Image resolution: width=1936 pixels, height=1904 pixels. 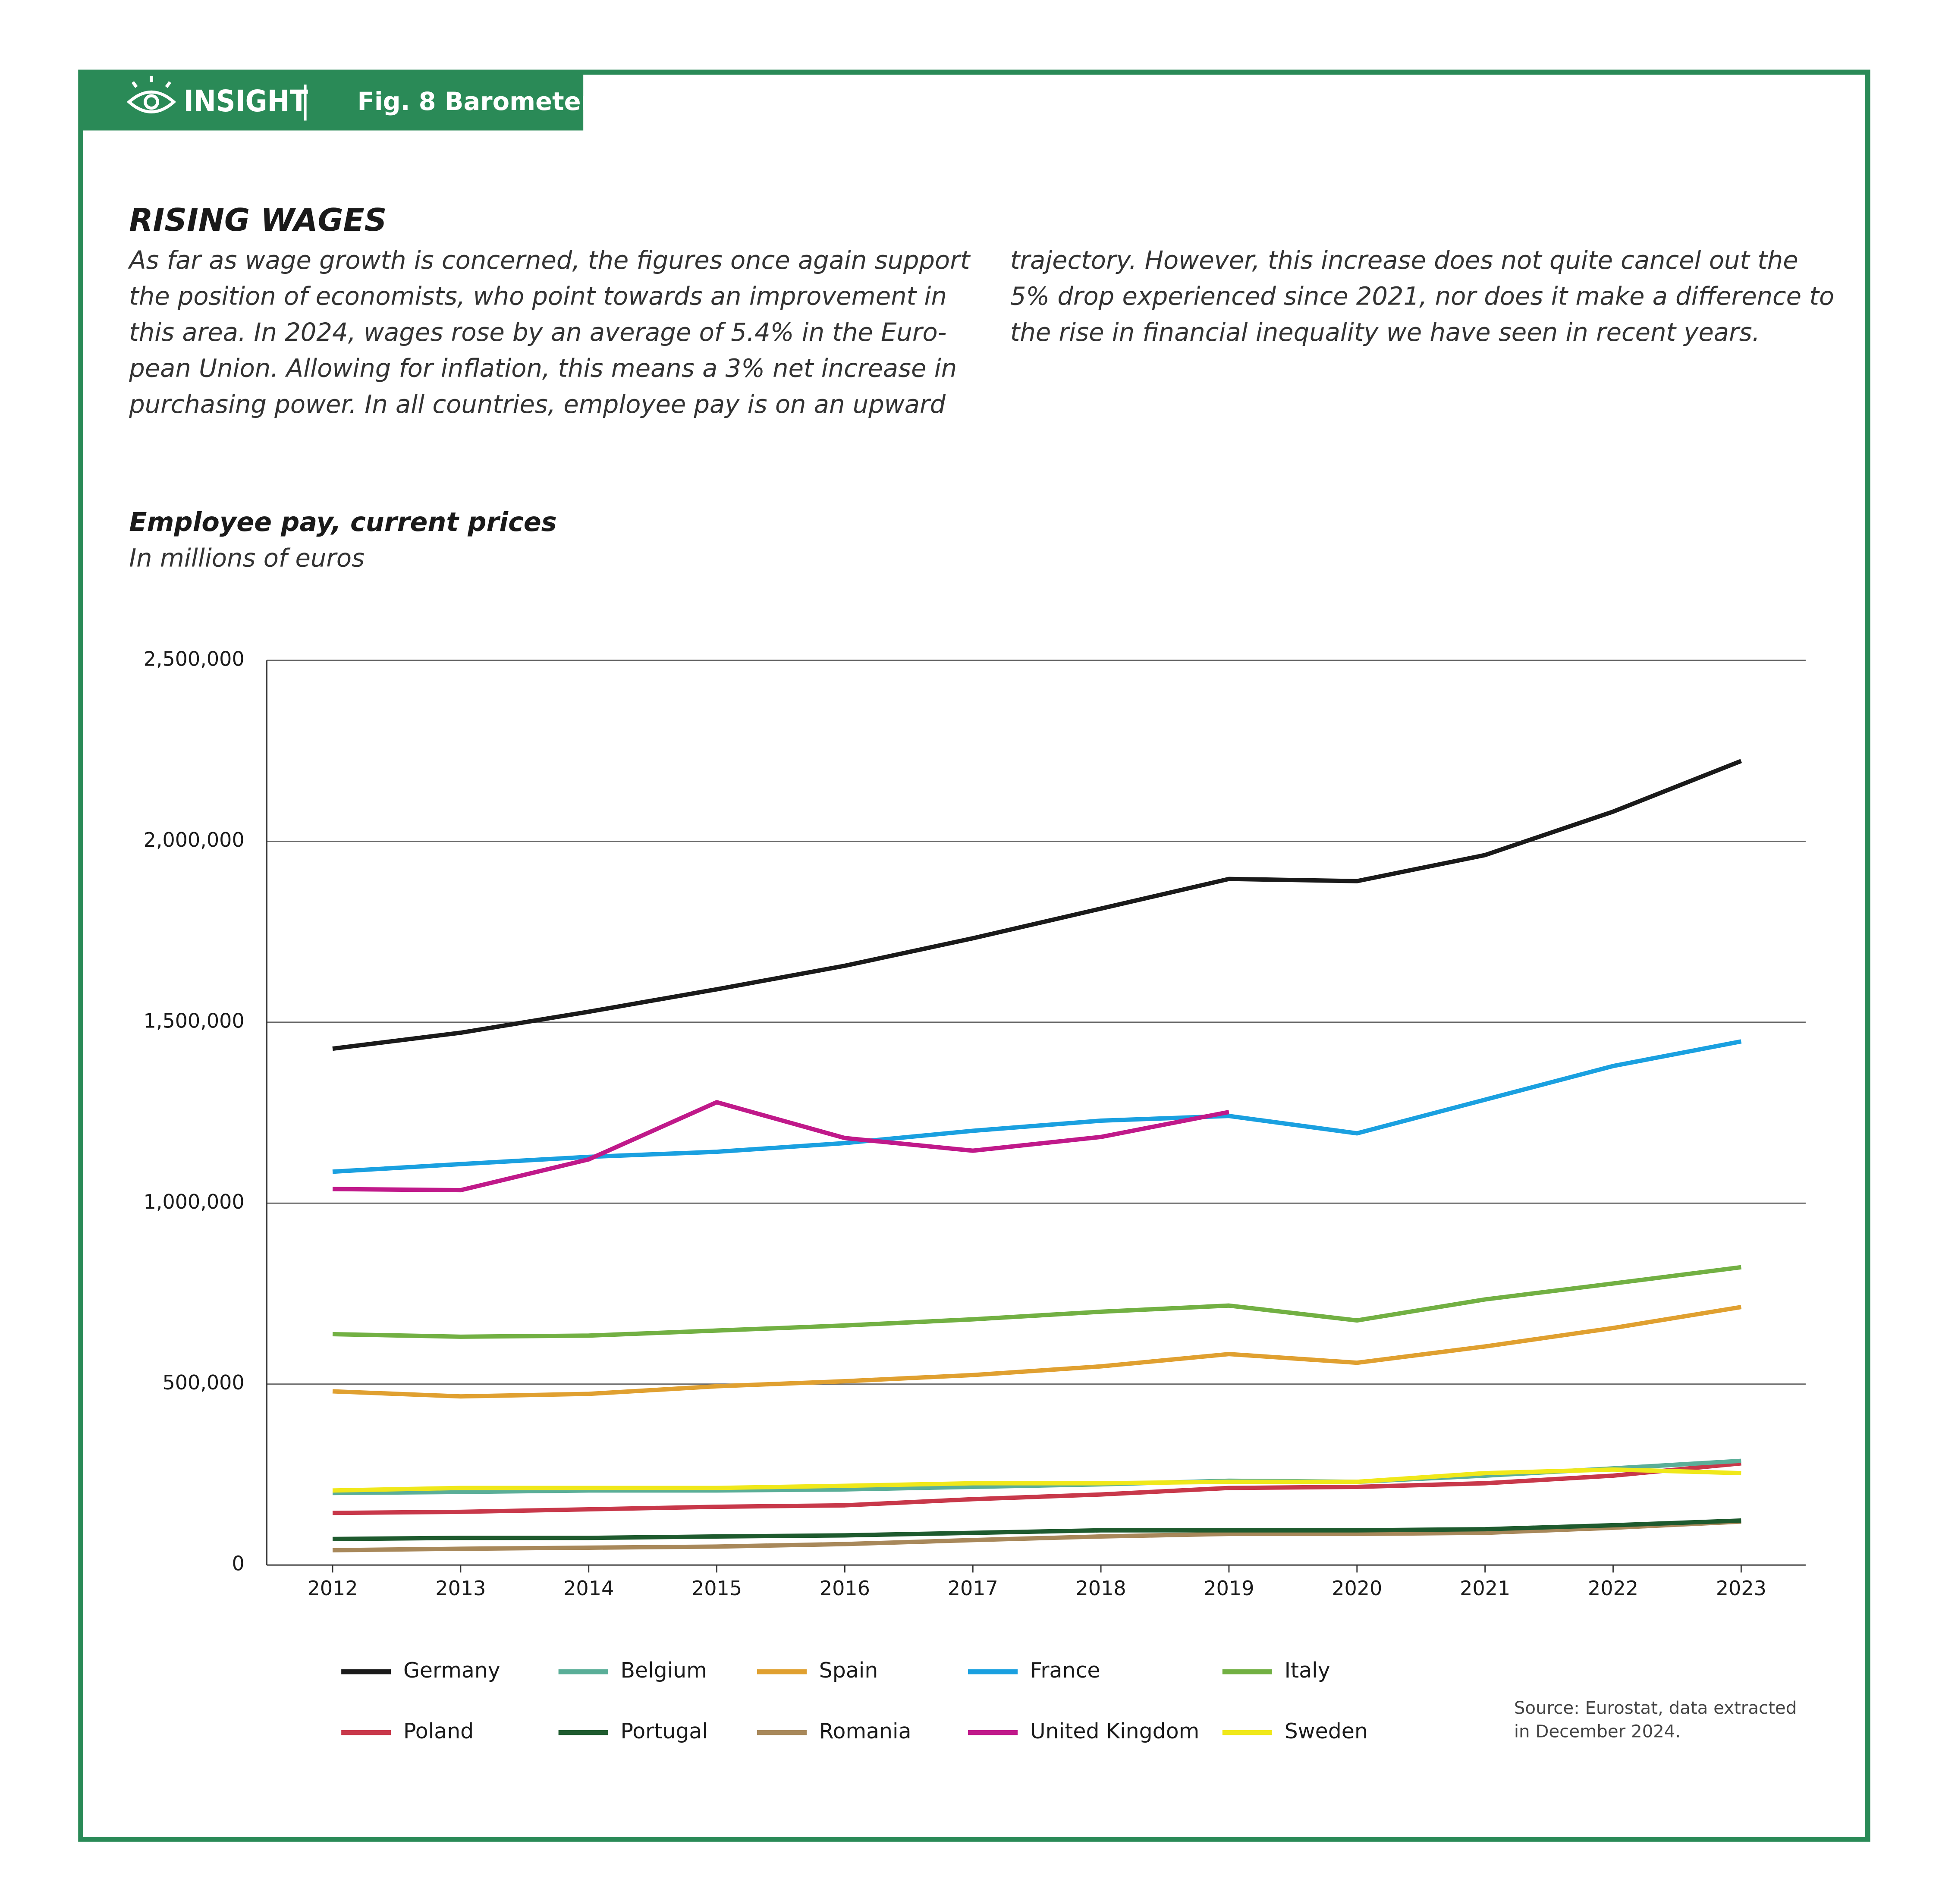 I want to click on x-tick-label: 2019, so click(x=1229, y=1589).